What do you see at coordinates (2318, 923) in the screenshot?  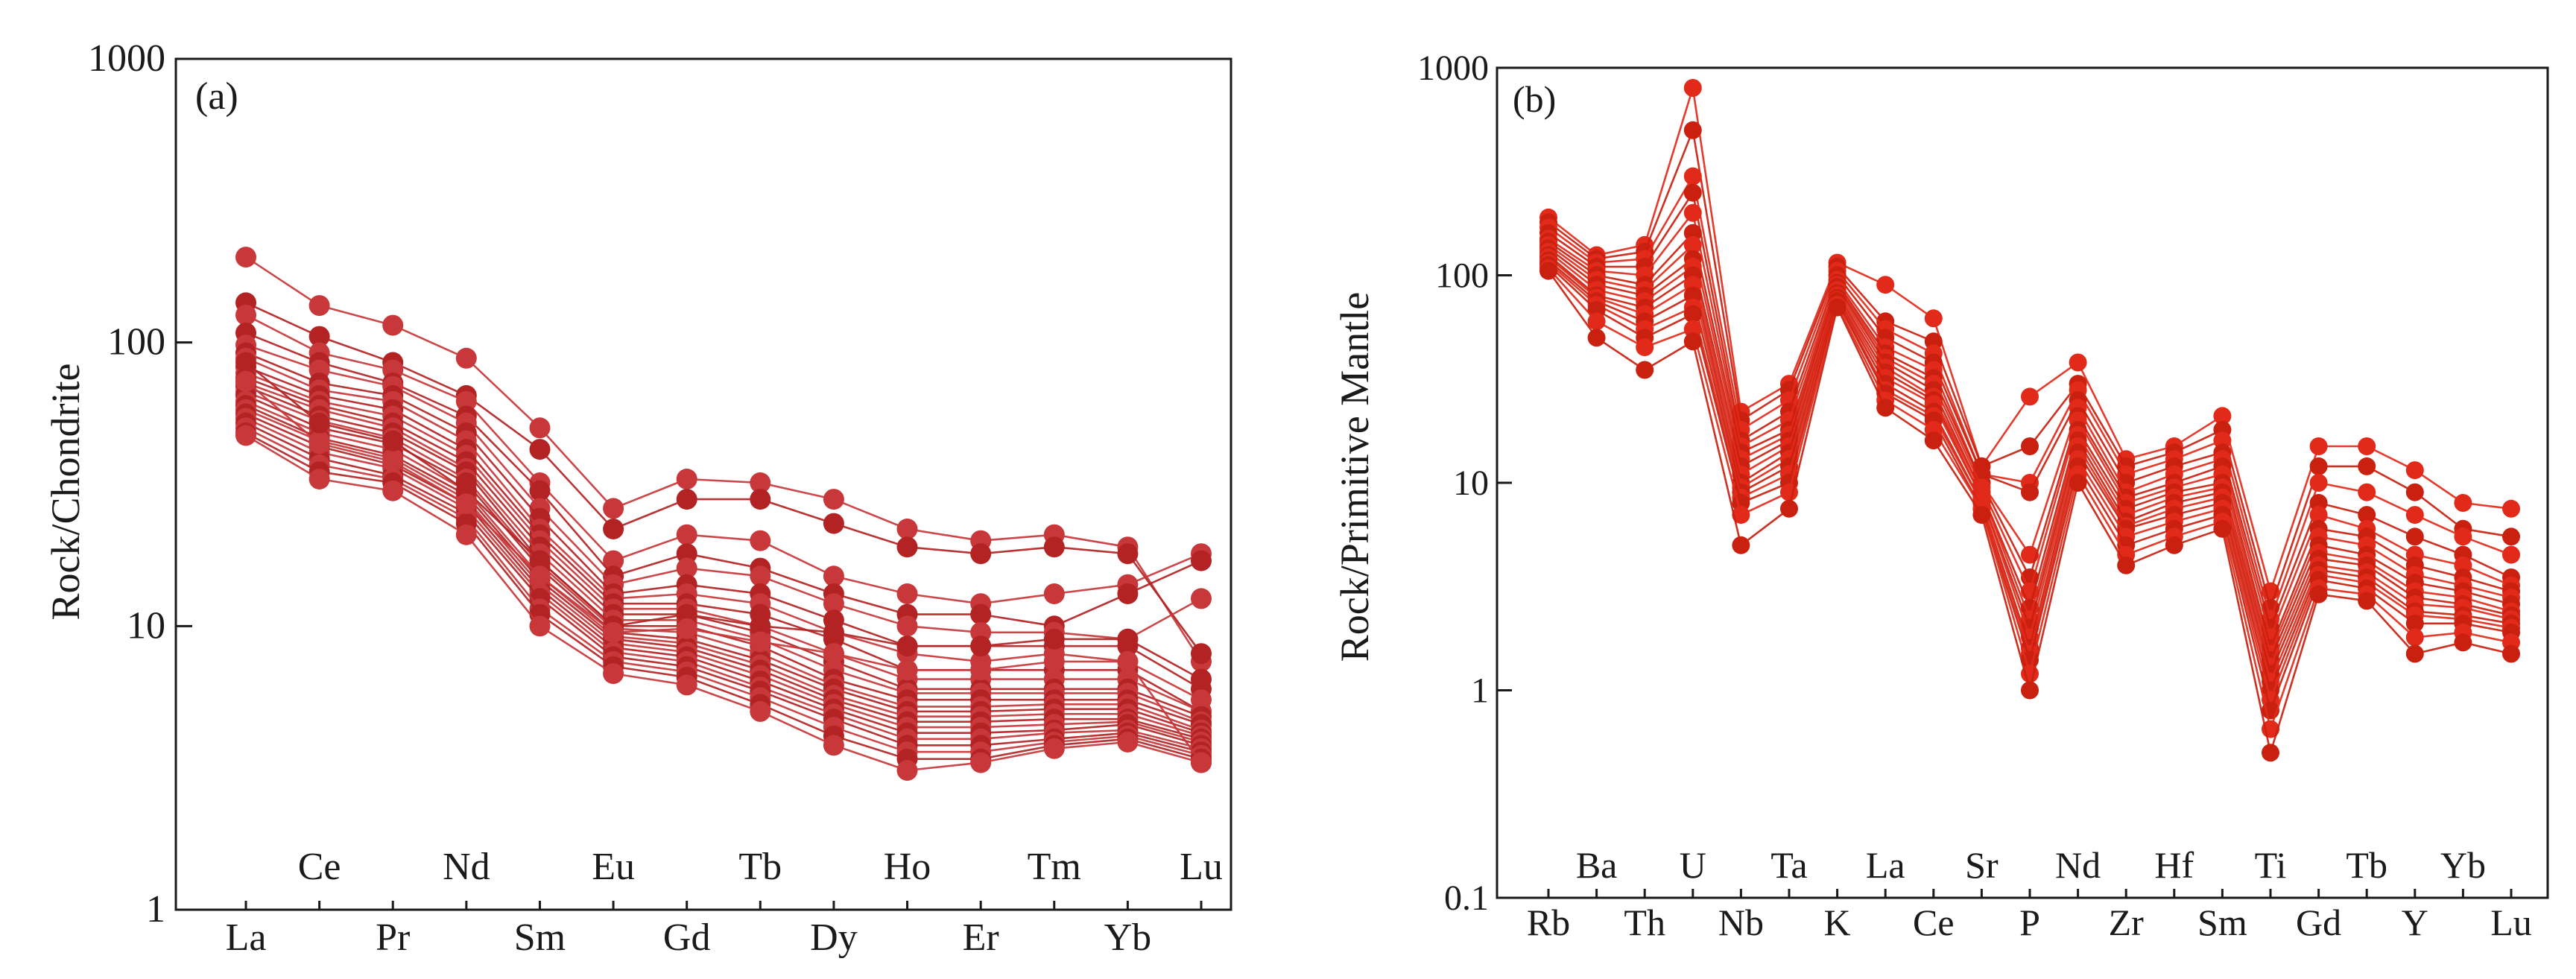 I see `x-tick-label: Gd` at bounding box center [2318, 923].